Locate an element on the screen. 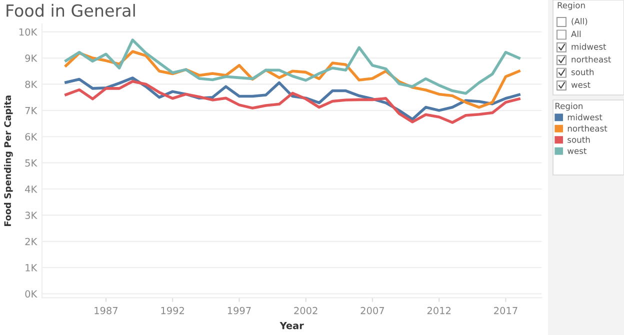 The height and width of the screenshot is (335, 624). y-tick-label: 4K is located at coordinates (31, 189).